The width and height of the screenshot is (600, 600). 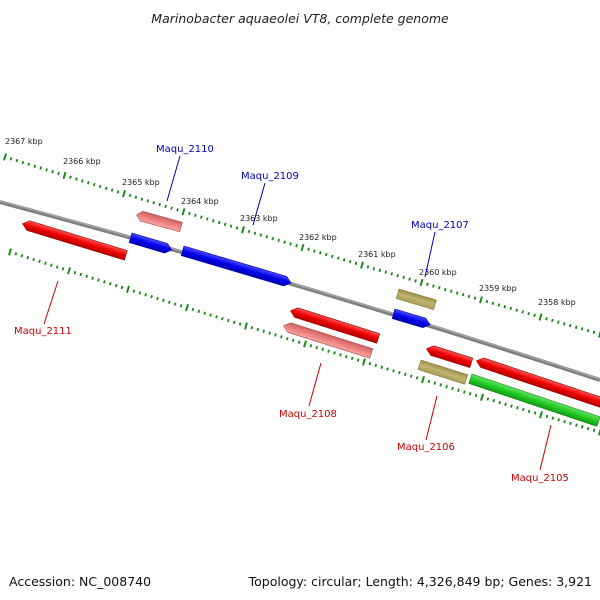 I want to click on scale-label-2364: 2364 kbp, so click(x=200, y=201).